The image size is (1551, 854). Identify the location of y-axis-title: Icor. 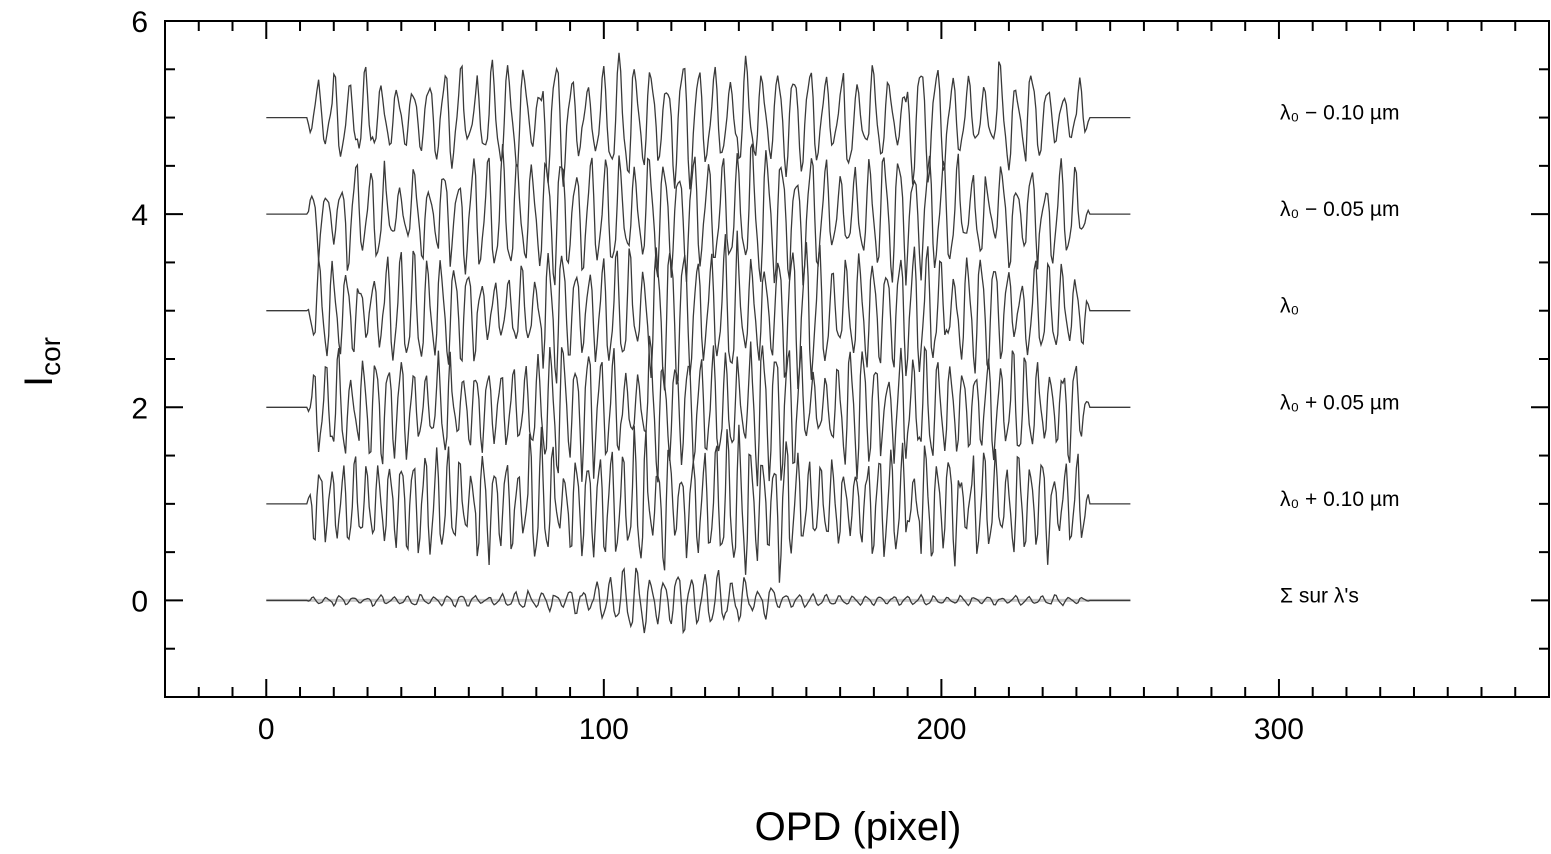
(41, 362).